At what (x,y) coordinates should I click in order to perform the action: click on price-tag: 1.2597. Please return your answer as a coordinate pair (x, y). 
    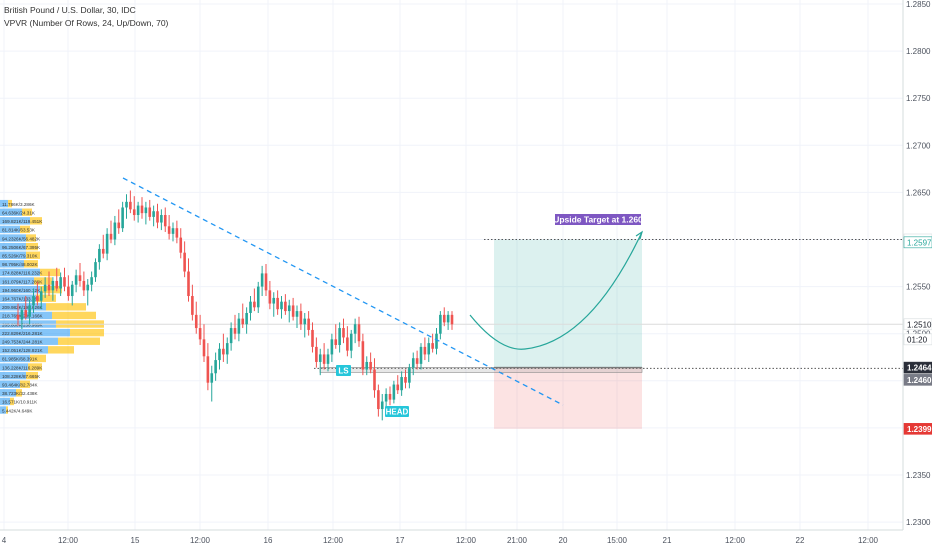
    Looking at the image, I should click on (917, 242).